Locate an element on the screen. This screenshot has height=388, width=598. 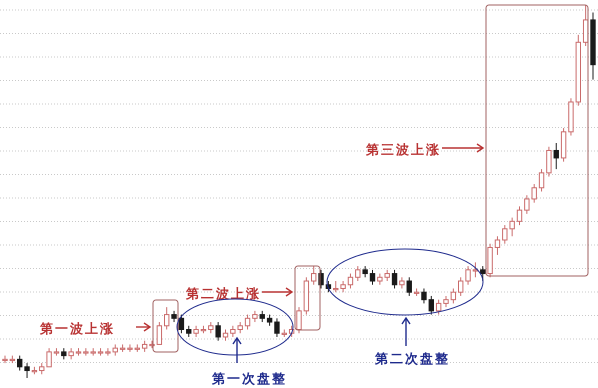
annotation: 第一次盘整 is located at coordinates (249, 379).